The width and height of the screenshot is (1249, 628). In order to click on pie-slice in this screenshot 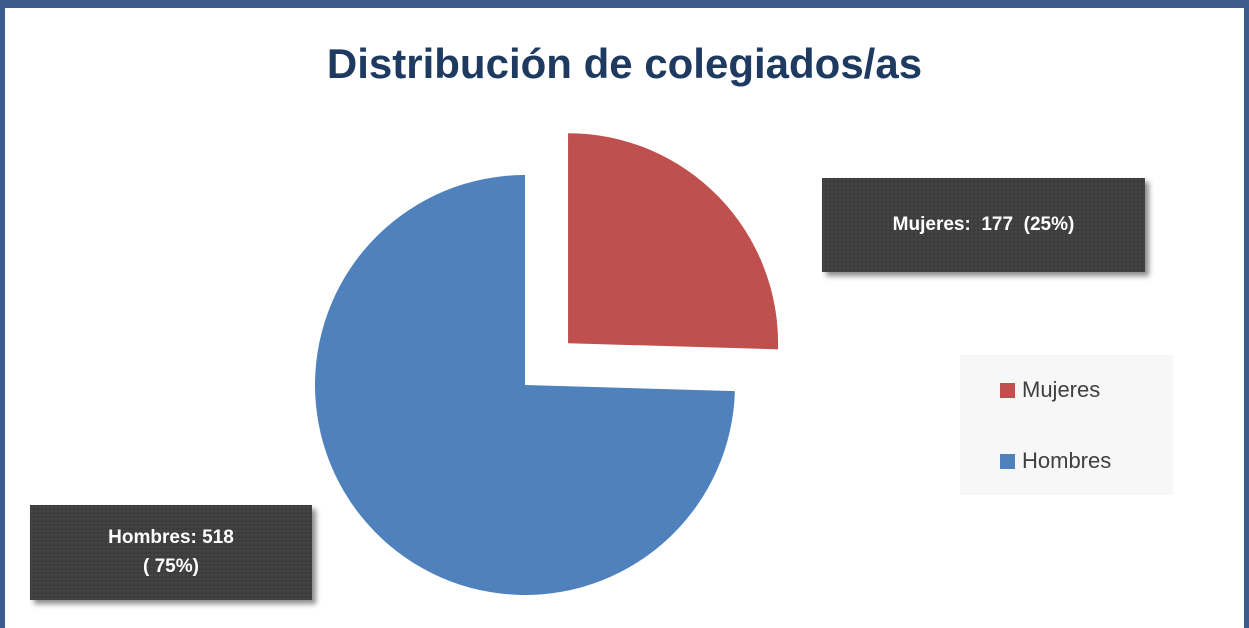, I will do `click(673, 241)`.